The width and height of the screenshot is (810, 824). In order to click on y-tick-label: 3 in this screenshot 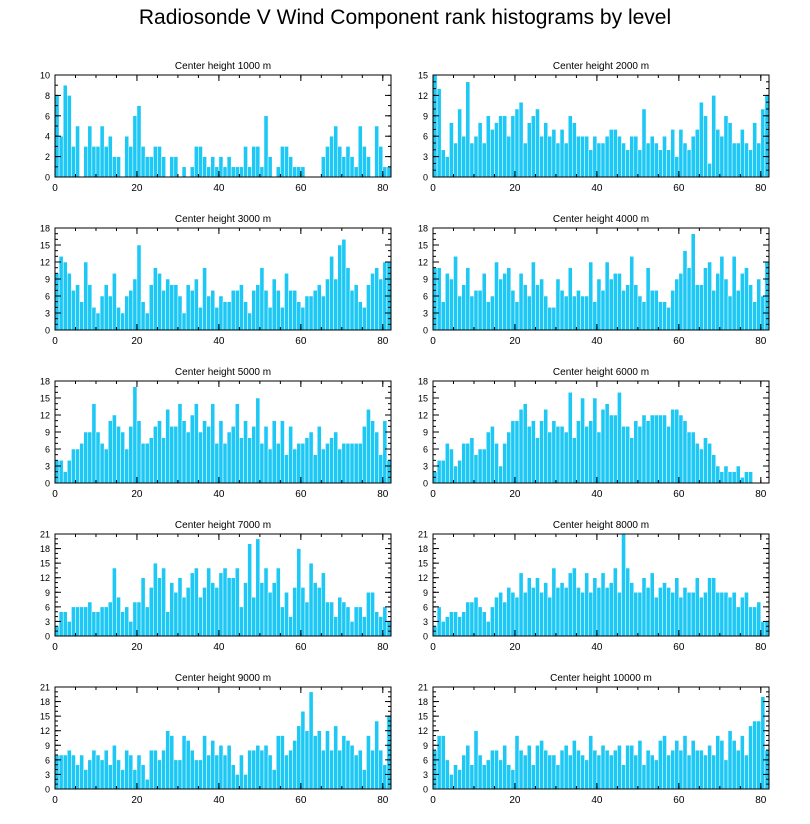, I will do `click(425, 467)`.